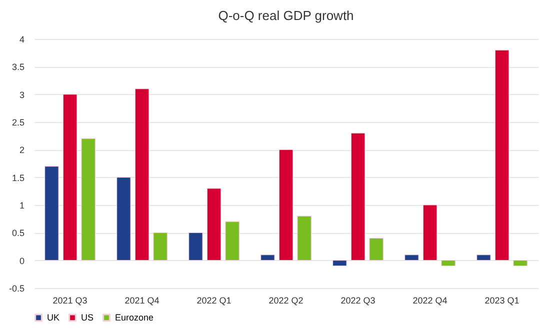 The width and height of the screenshot is (550, 330). Describe the element at coordinates (87, 317) in the screenshot. I see `legend-label: US` at that location.